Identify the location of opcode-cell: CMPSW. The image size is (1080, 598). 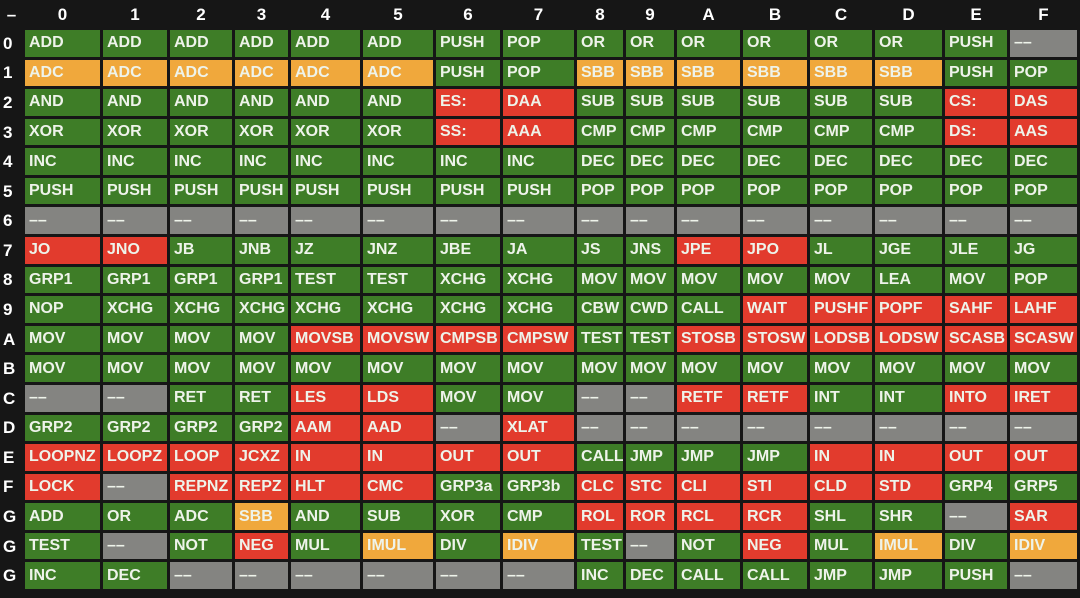
(538, 339).